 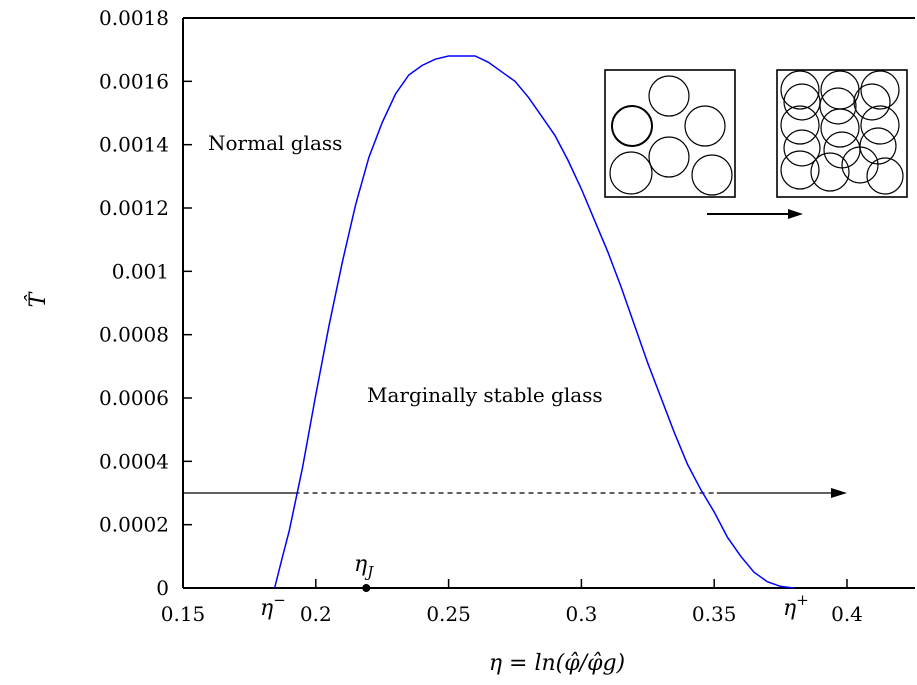 I want to click on eta-minus-sup: −, so click(x=279, y=600).